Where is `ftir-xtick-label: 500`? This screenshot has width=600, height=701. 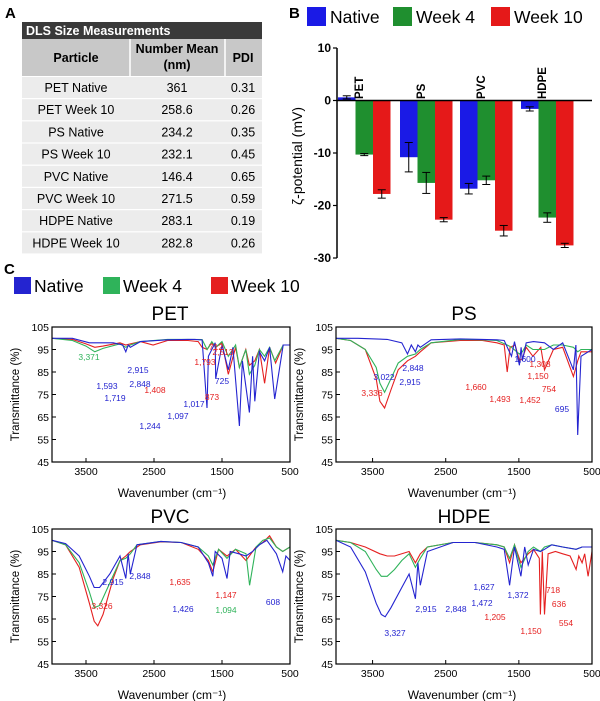
ftir-xtick-label: 500 is located at coordinates (591, 472).